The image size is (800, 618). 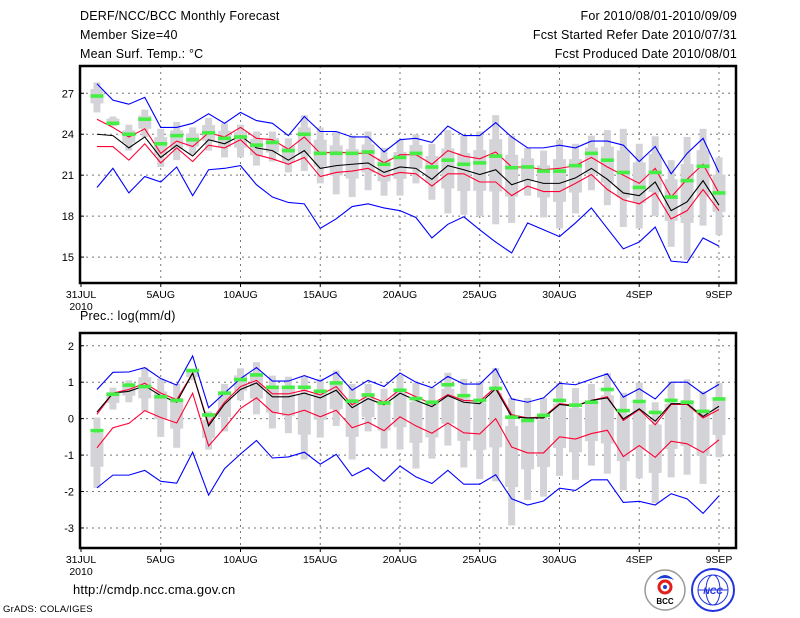 I want to click on x-year-label: 2010, so click(x=81, y=572).